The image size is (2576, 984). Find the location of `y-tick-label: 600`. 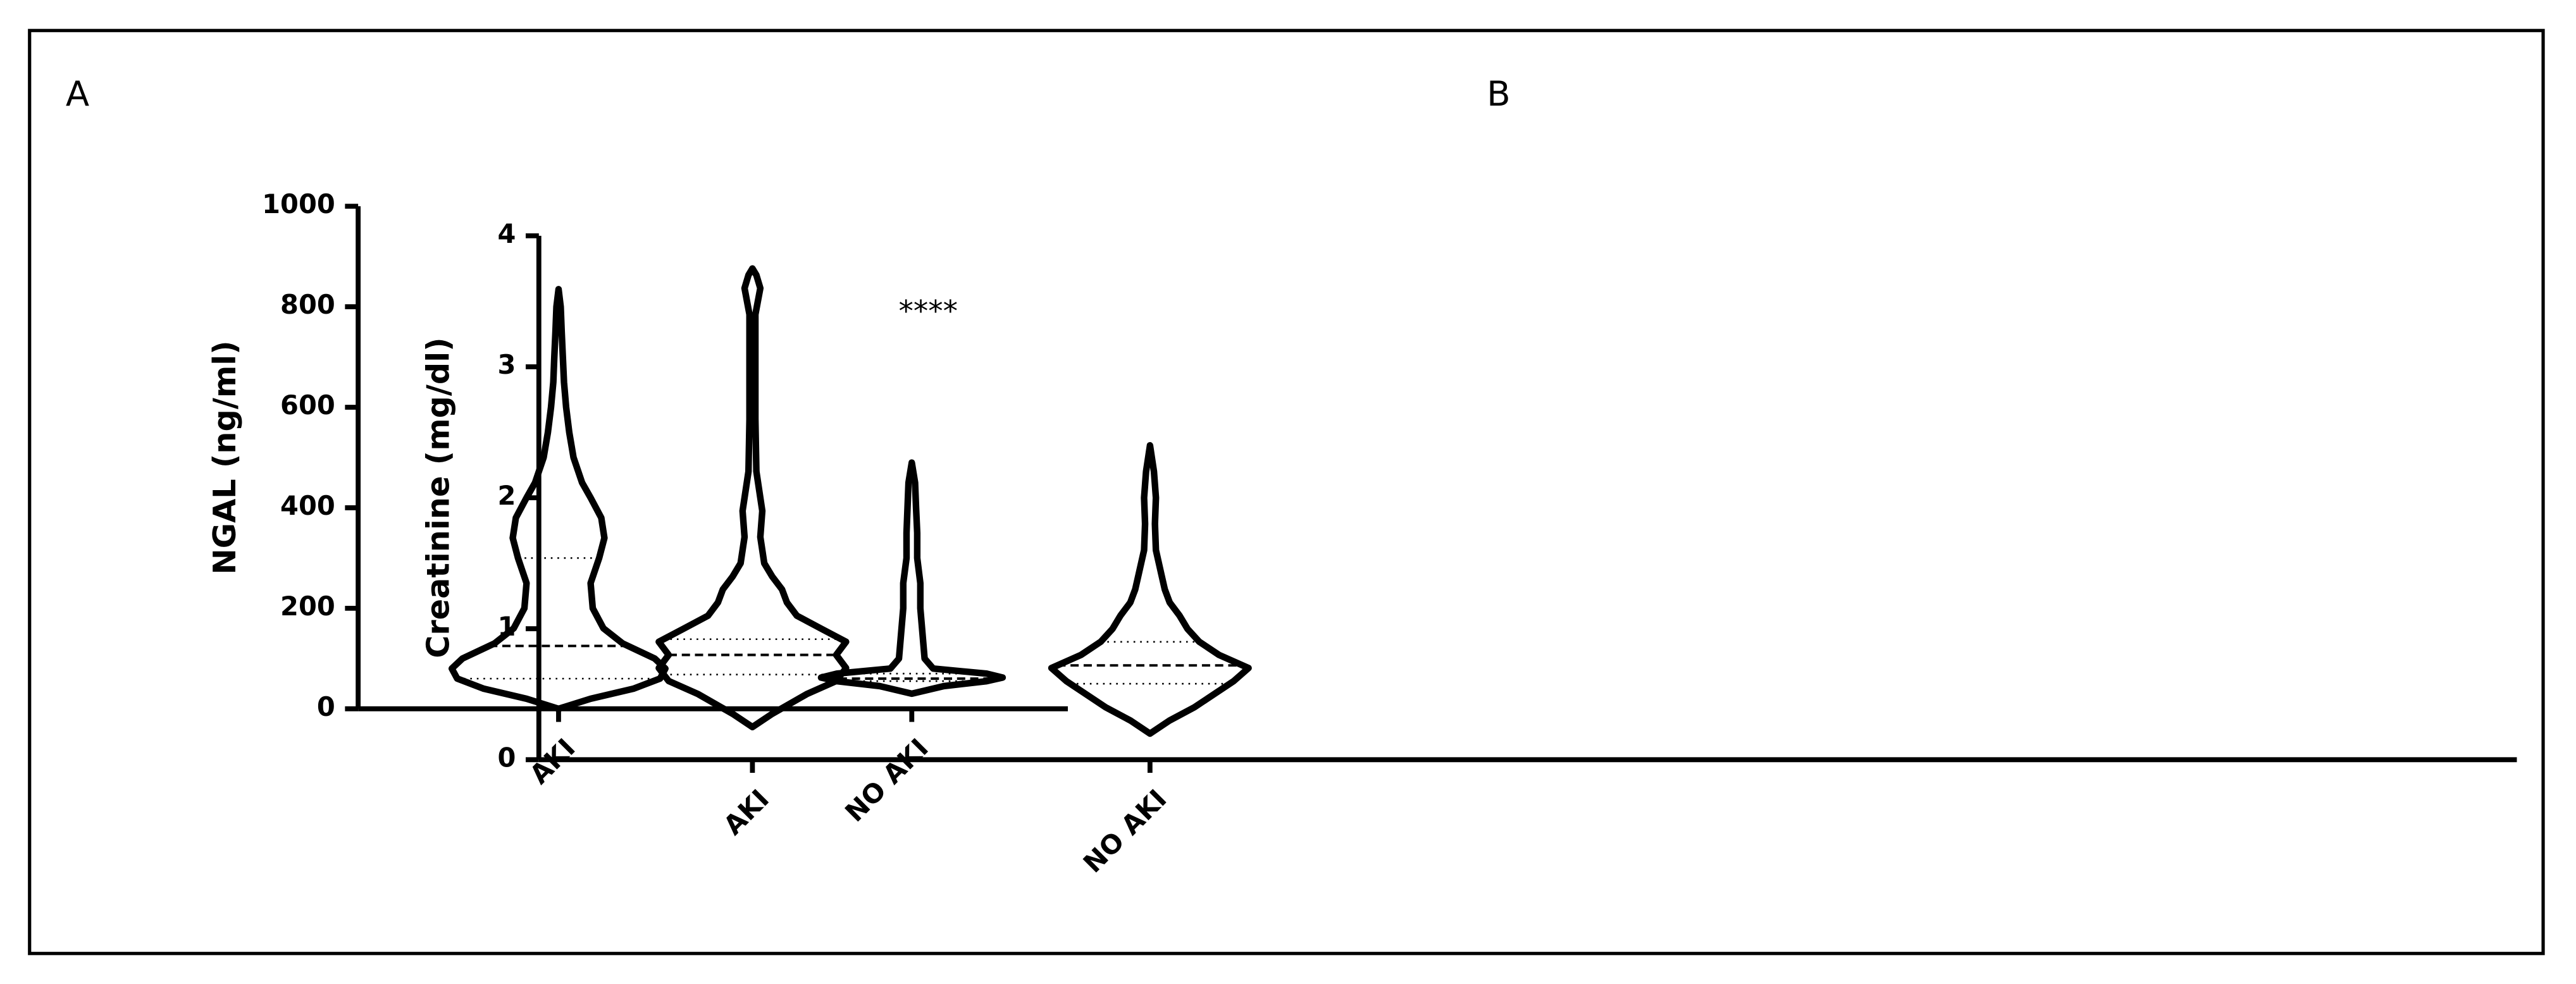

y-tick-label: 600 is located at coordinates (307, 406).